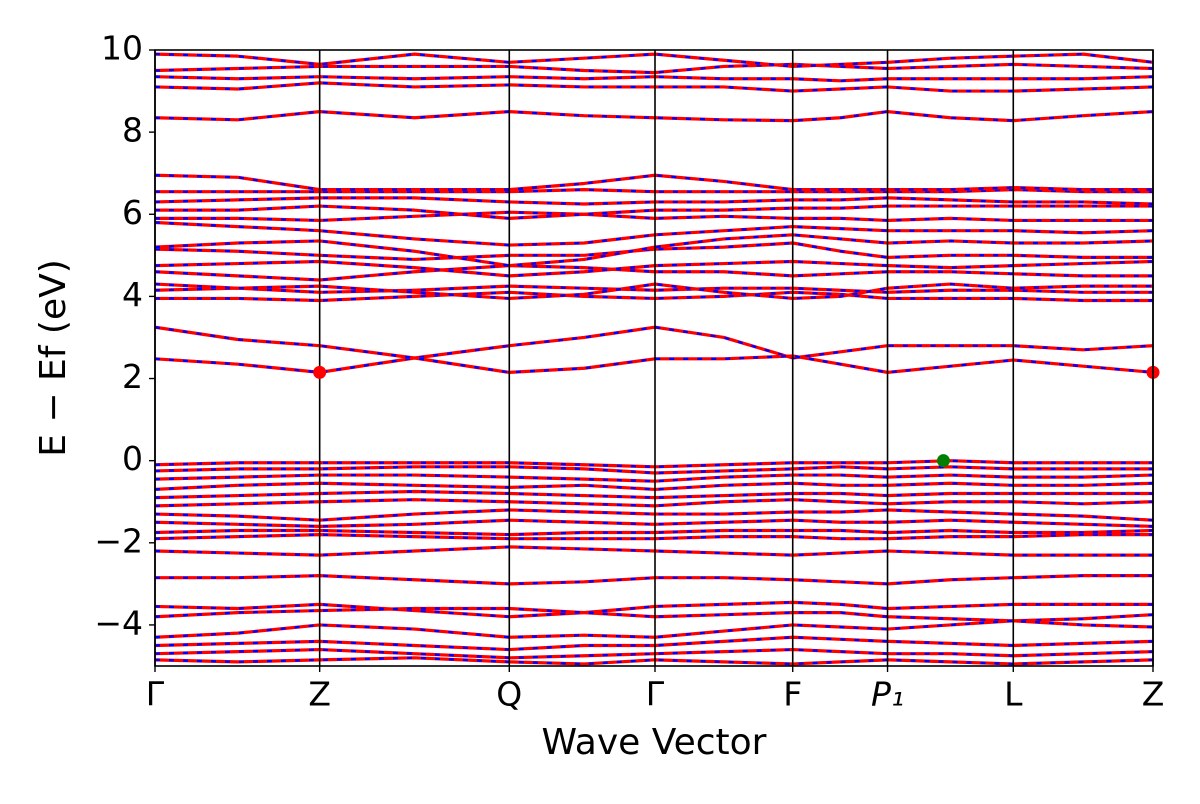  What do you see at coordinates (887, 694) in the screenshot?
I see `x-tick-label: P₁` at bounding box center [887, 694].